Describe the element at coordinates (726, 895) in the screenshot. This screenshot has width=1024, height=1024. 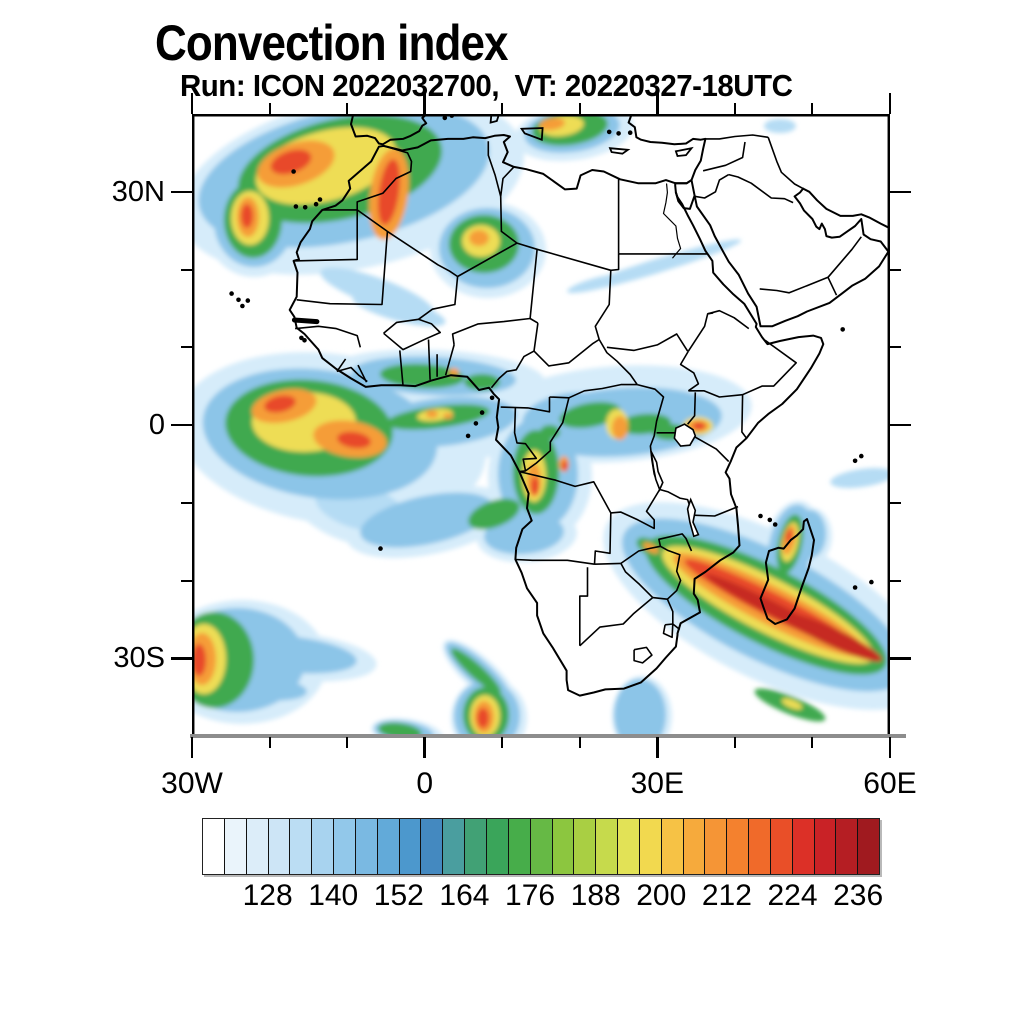
I see `colorbar-tick-label: 212` at that location.